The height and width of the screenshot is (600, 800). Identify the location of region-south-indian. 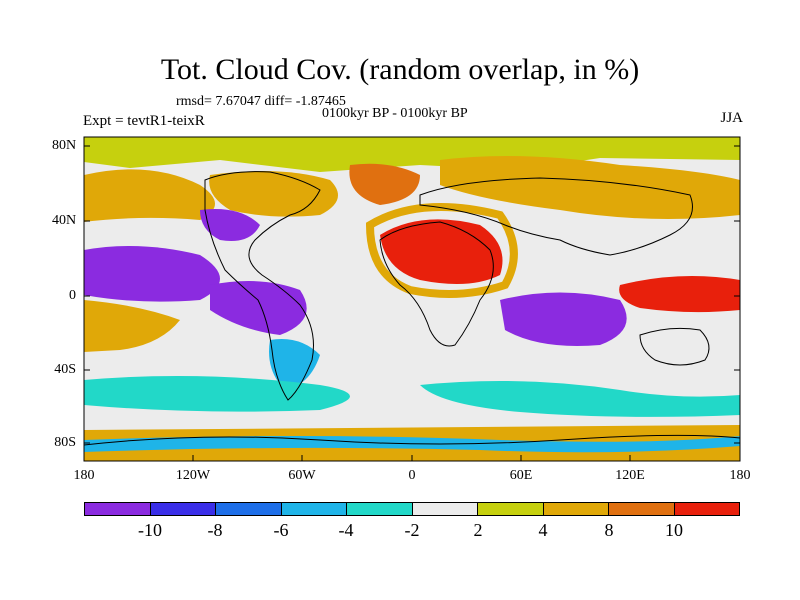
(563, 319).